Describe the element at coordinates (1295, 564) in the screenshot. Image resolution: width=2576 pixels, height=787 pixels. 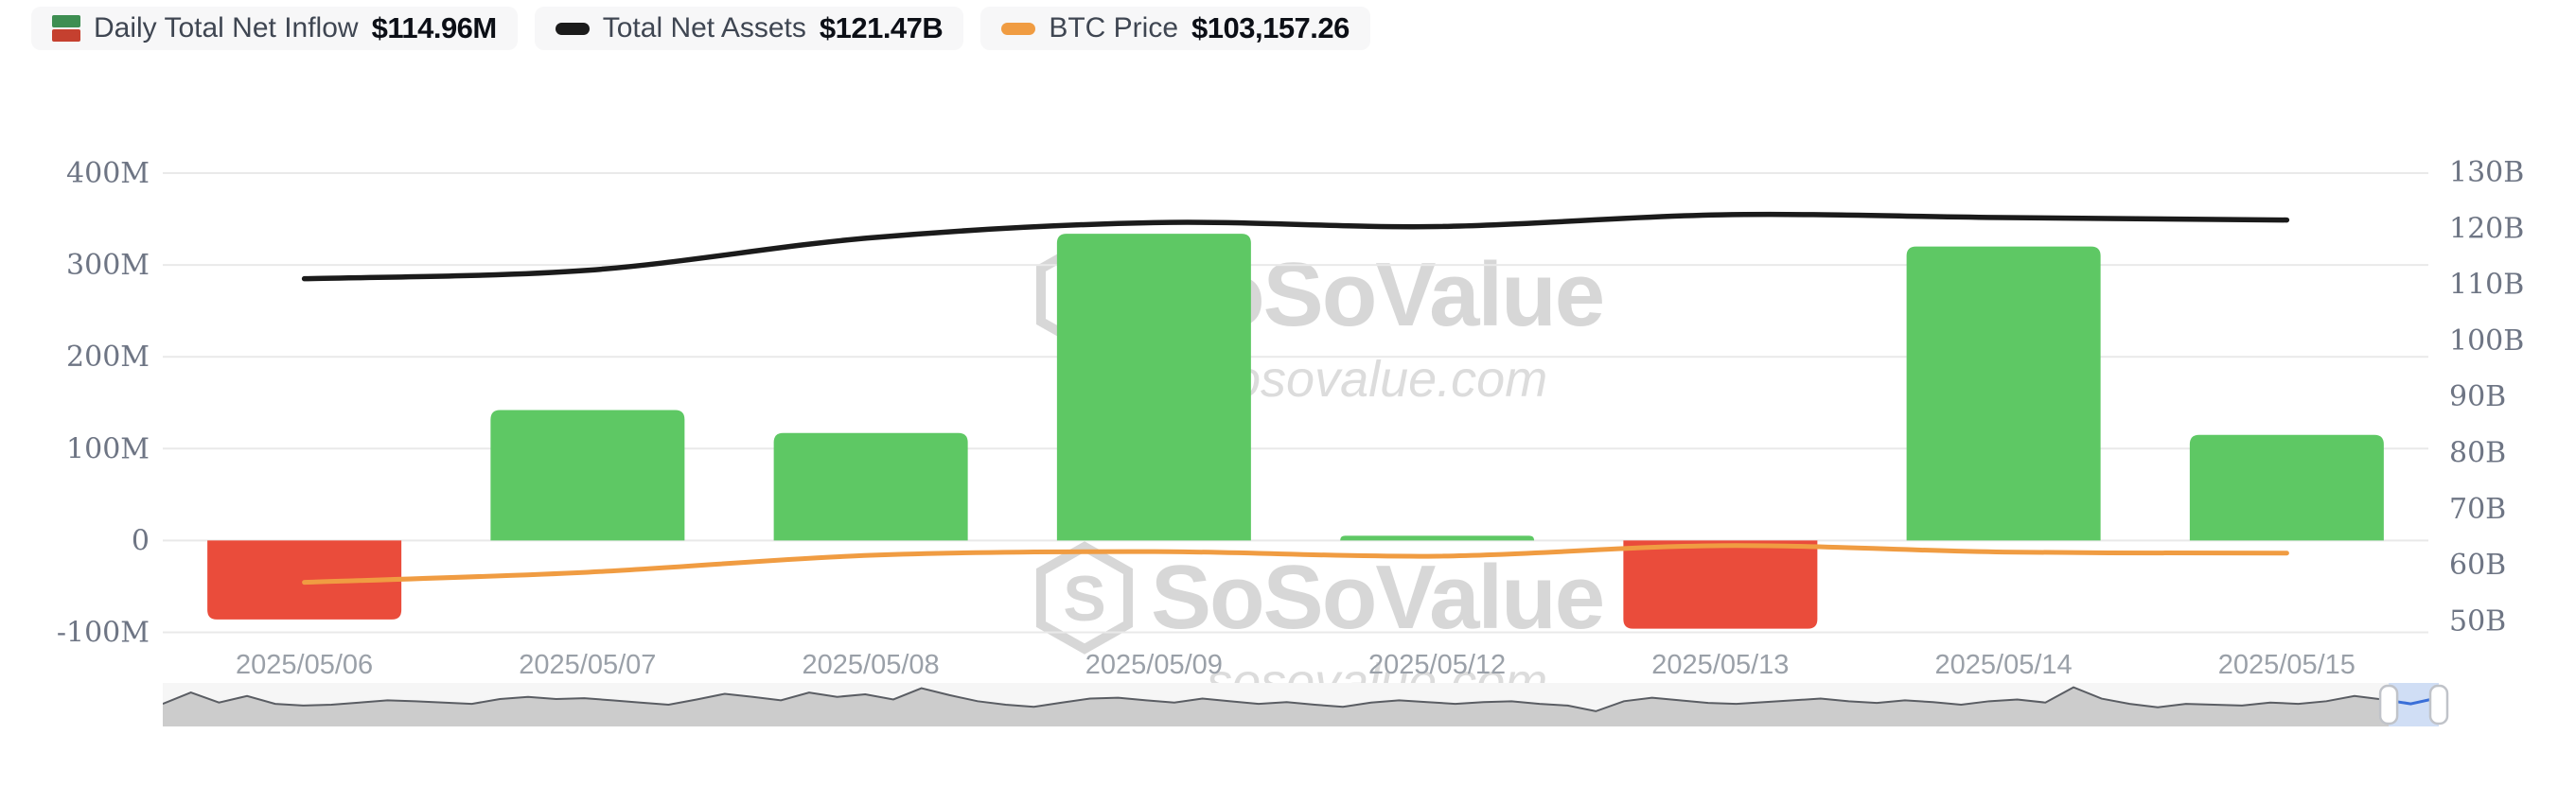
I see `btc-price-line` at that location.